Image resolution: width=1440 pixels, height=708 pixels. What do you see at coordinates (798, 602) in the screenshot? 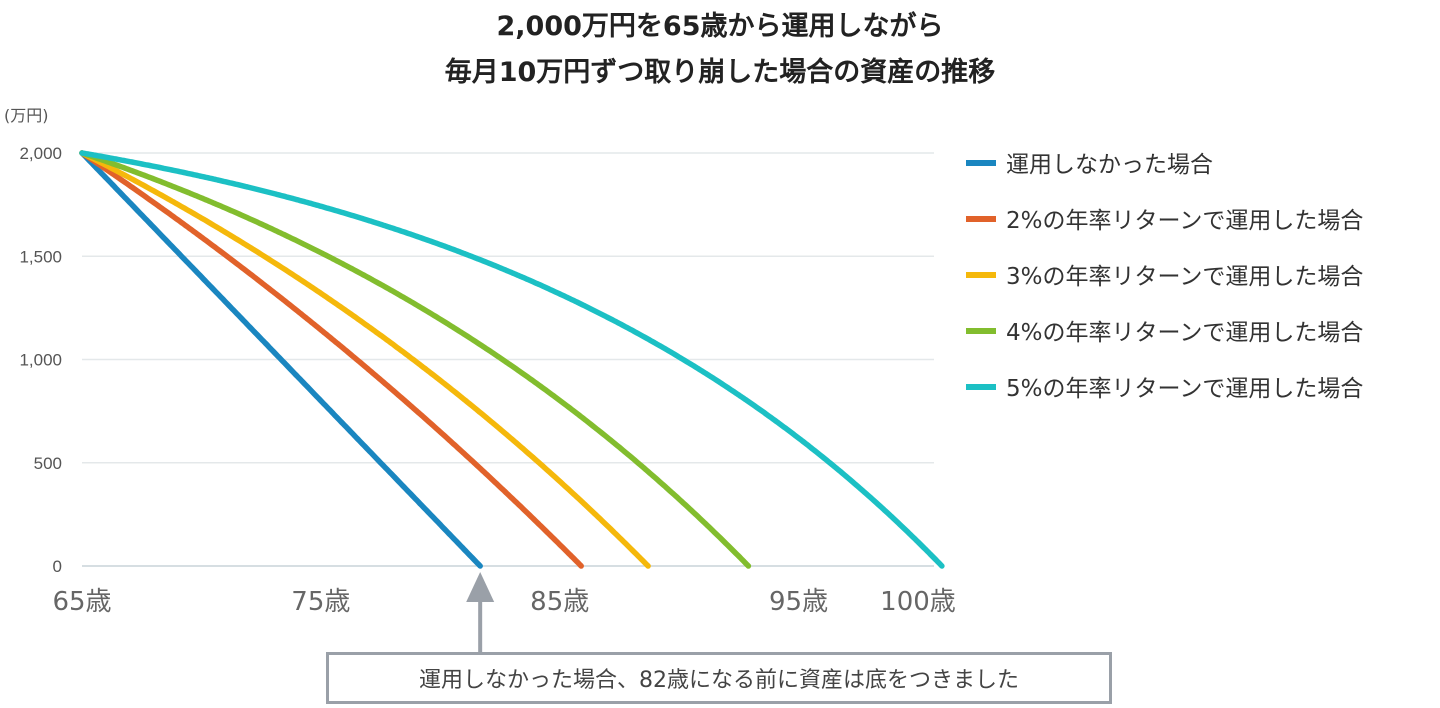
I see `x-tick-label: 95歳` at bounding box center [798, 602].